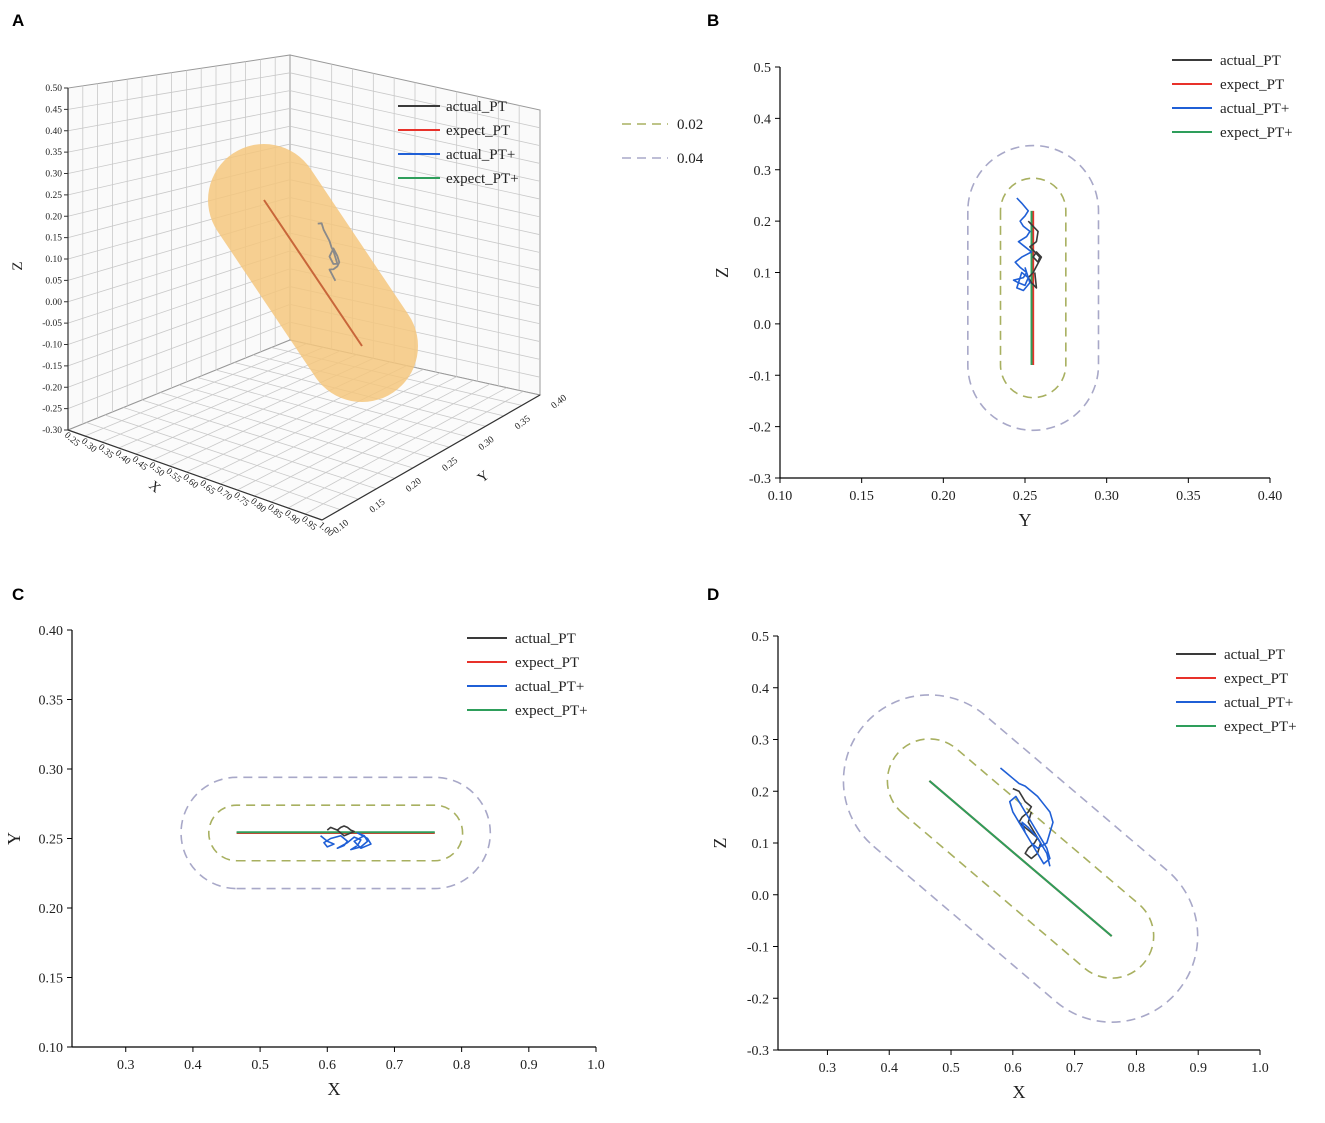  Describe the element at coordinates (720, 843) in the screenshot. I see `y-axis-title: Z` at that location.